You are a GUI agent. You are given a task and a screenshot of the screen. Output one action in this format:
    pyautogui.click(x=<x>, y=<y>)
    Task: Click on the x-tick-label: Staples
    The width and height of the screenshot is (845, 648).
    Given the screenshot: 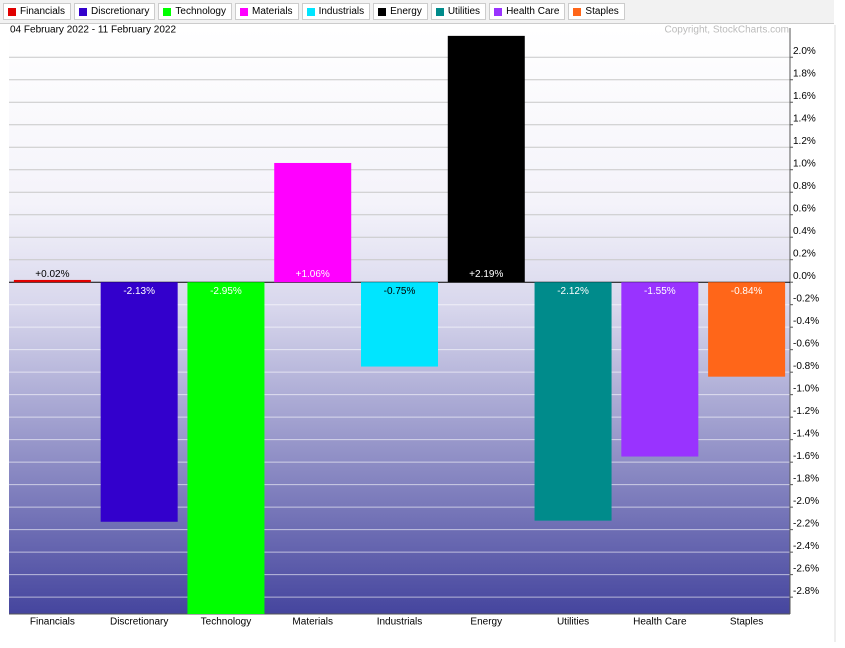 What is the action you would take?
    pyautogui.click(x=746, y=622)
    